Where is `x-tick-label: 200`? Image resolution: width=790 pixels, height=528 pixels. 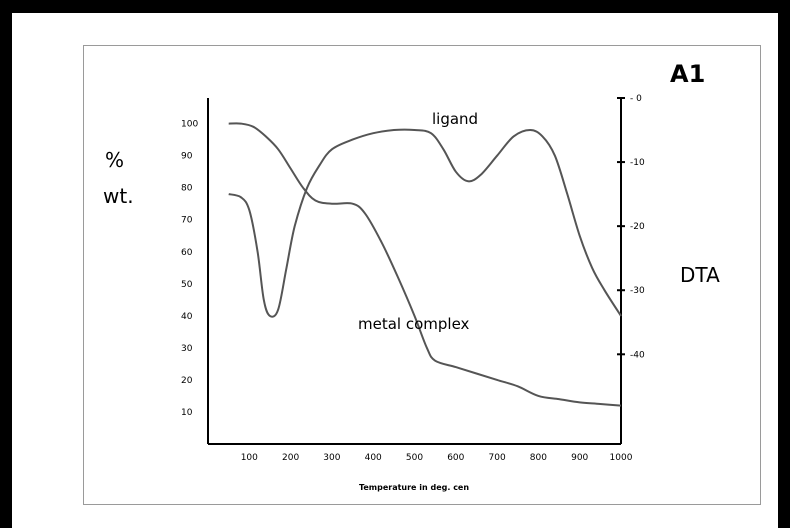
x-tick-label: 200 is located at coordinates (290, 458).